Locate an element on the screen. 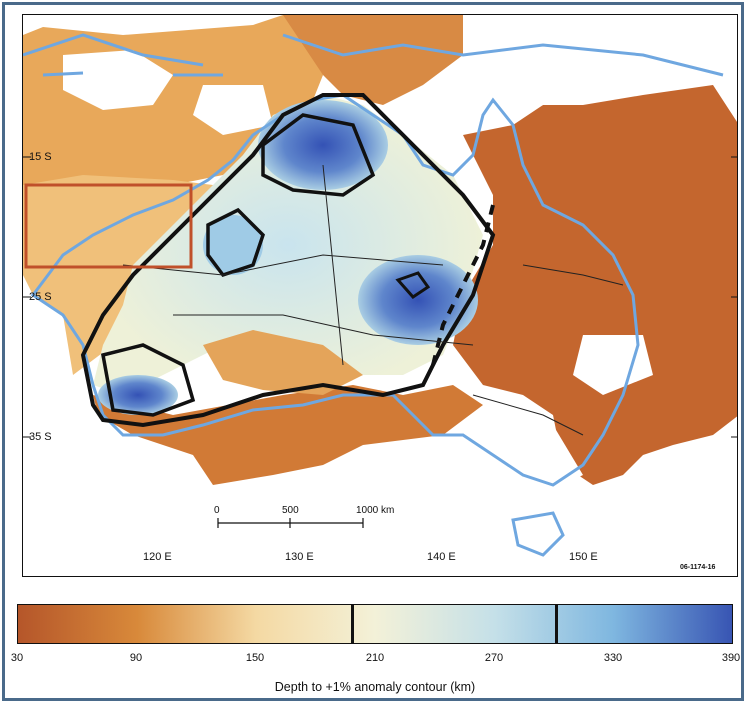  lon-label-120e: 120 E is located at coordinates (157, 557).